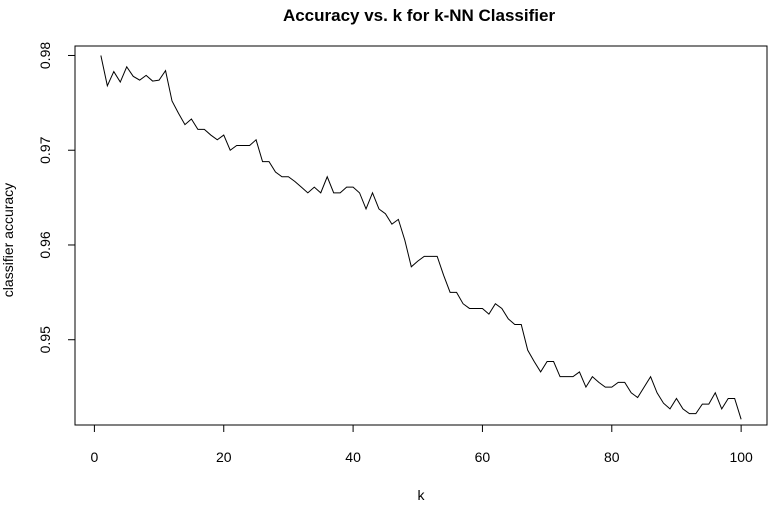  Describe the element at coordinates (741, 457) in the screenshot. I see `x-tick-label: 100` at that location.